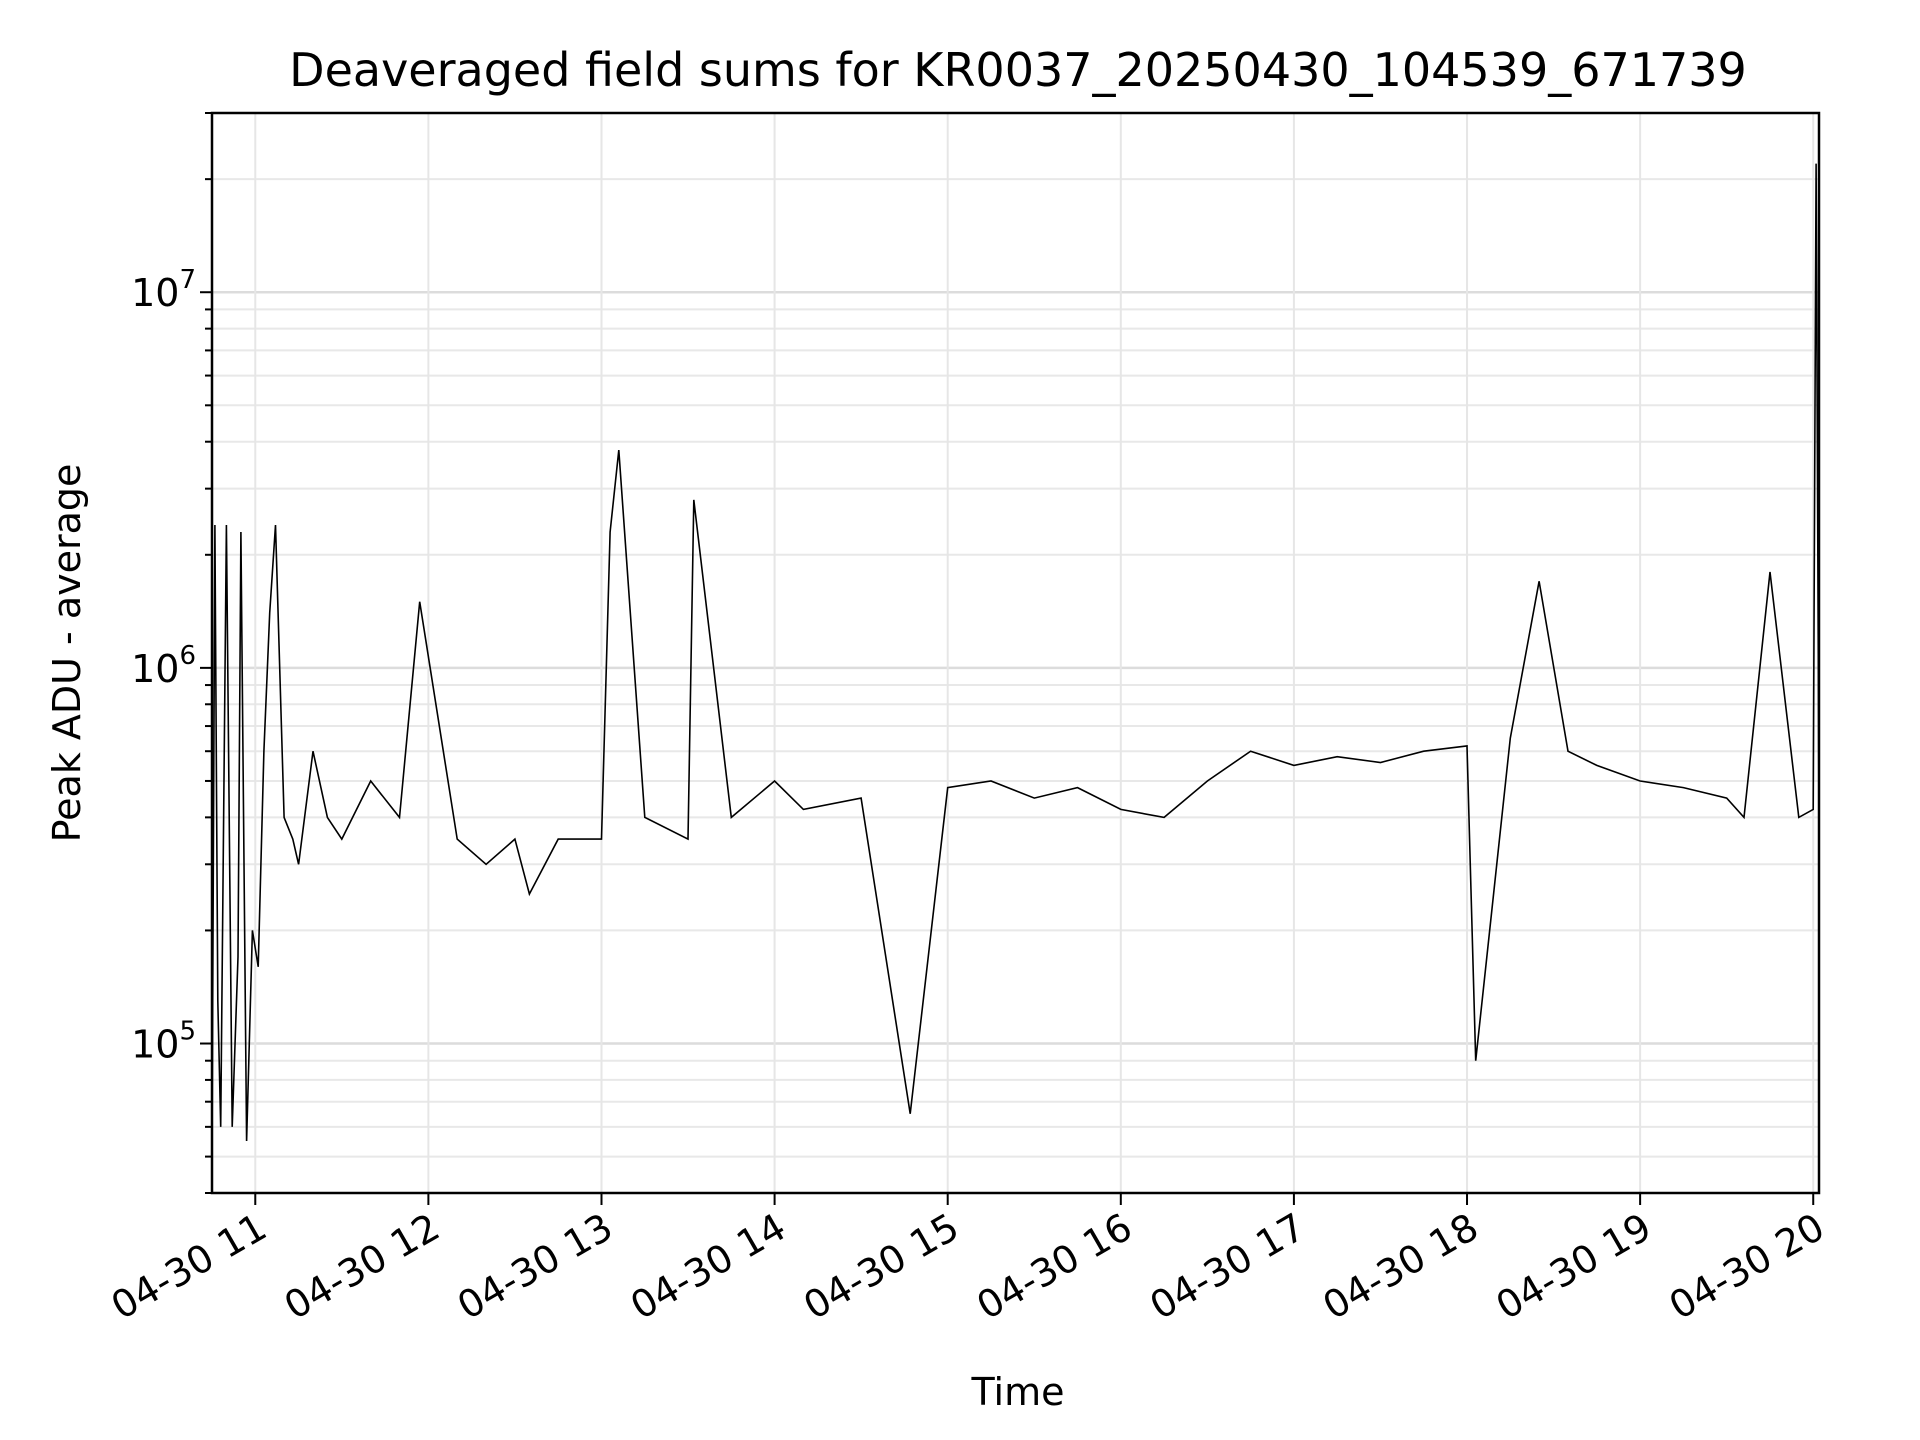 The image size is (1920, 1440). I want to click on y-tick-label: 10⁶, so click(163, 666).